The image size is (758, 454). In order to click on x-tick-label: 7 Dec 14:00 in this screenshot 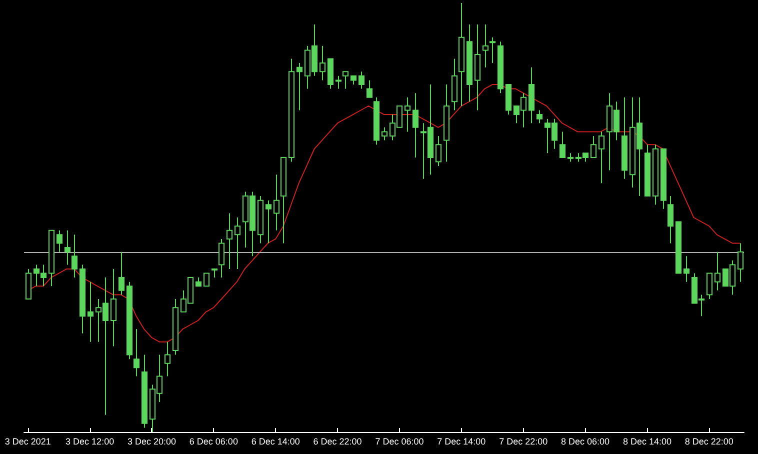, I will do `click(461, 441)`.